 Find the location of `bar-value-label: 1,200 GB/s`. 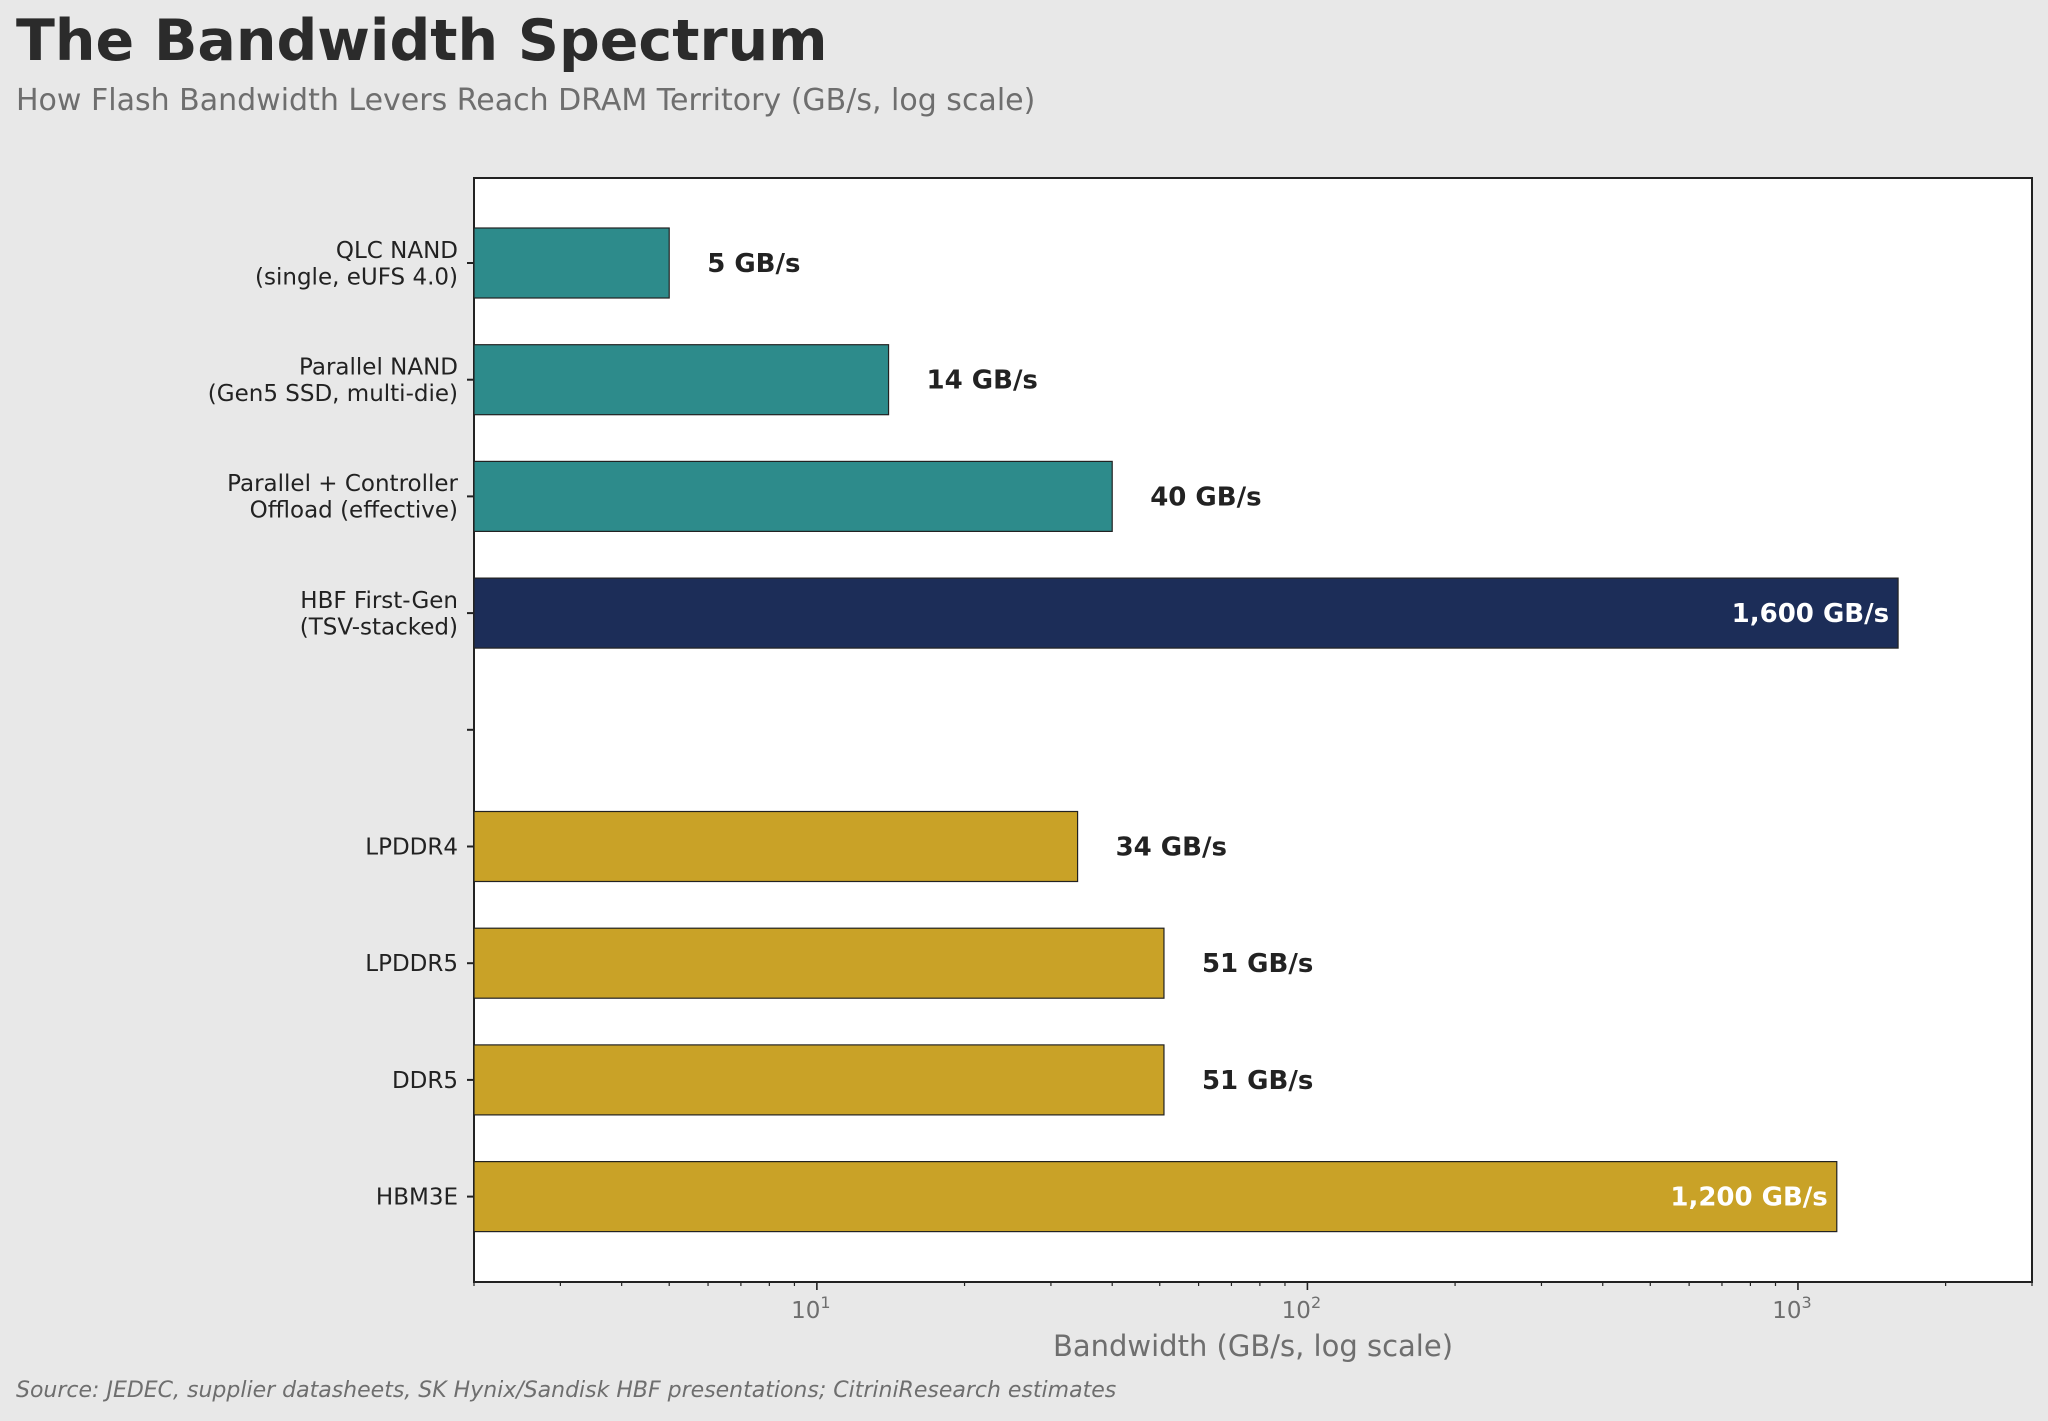

bar-value-label: 1,200 GB/s is located at coordinates (1748, 1198).